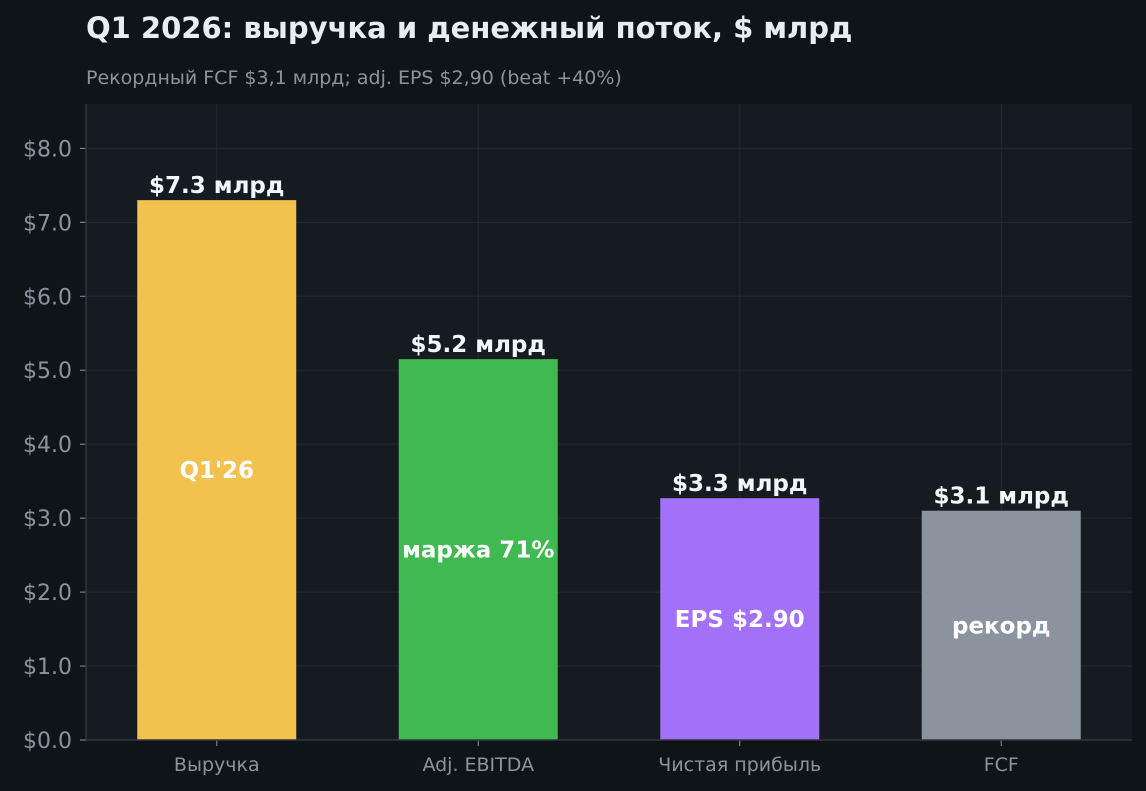 The height and width of the screenshot is (791, 1146). I want to click on bar-inner-label: маржа 71%, so click(478, 551).